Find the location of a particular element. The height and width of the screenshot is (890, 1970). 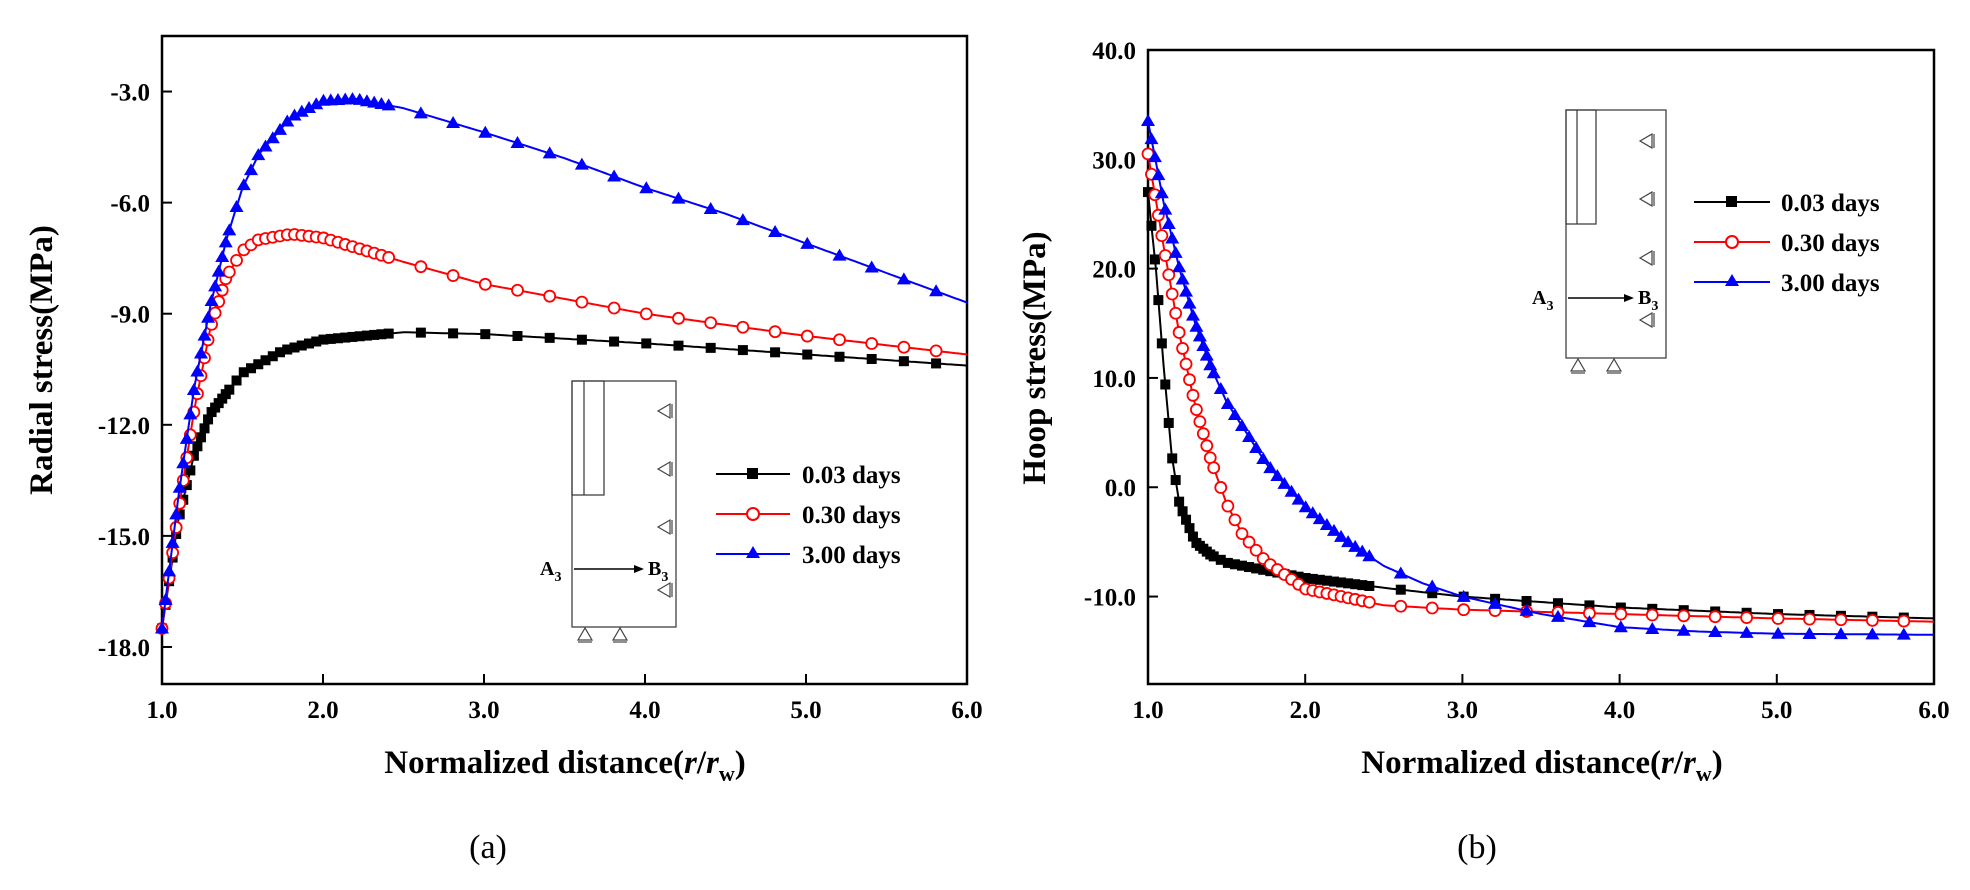

x-ticks: 1.0 2.0 3.0 4.0 5.0 6.0 is located at coordinates (564, 699).